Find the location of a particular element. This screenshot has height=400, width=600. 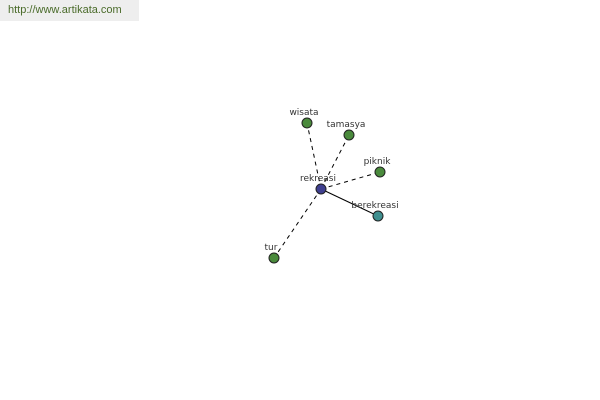

watermark-link: http://www.artikata.com is located at coordinates (69, 10).